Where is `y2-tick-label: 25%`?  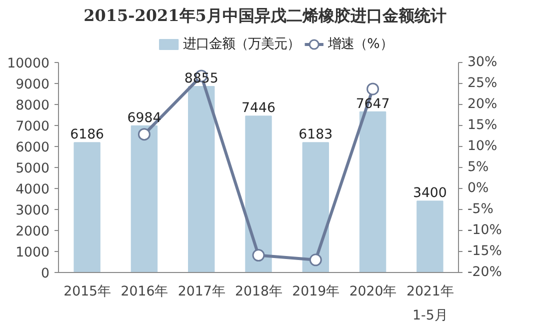 y2-tick-label: 25% is located at coordinates (483, 83).